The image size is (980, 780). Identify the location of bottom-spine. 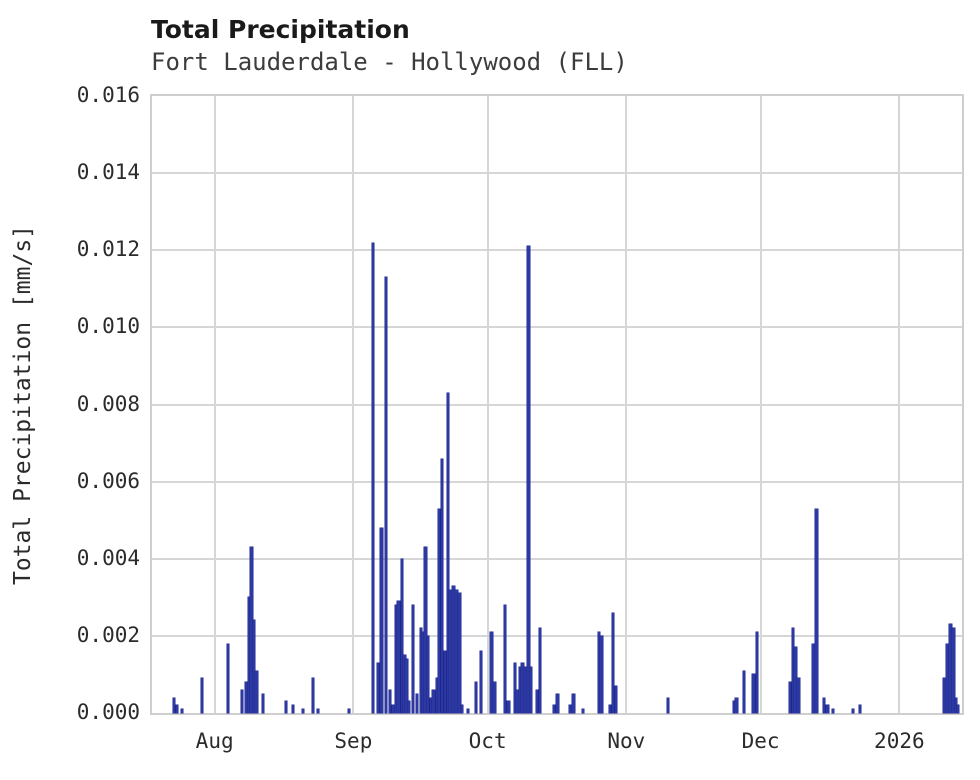
(557, 714).